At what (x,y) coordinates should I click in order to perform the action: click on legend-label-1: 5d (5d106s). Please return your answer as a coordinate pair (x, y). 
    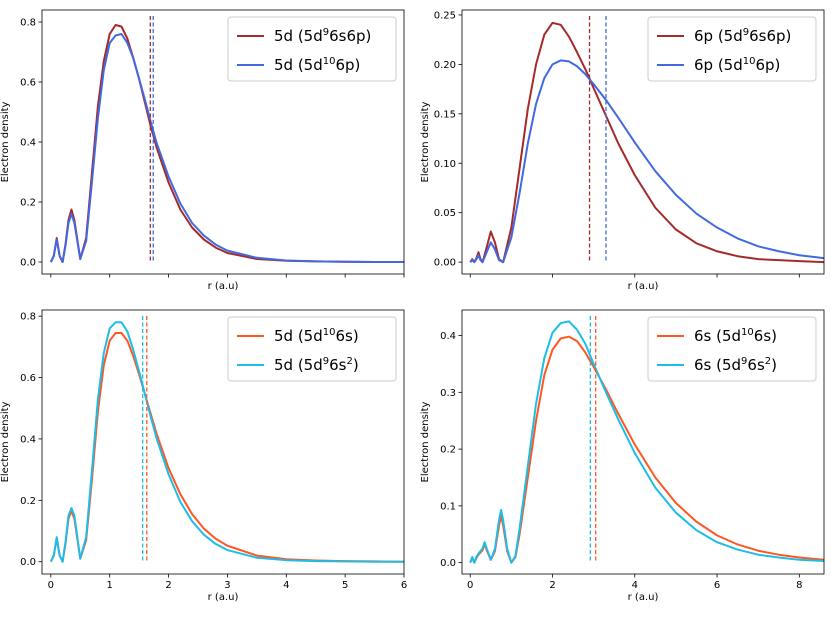
    Looking at the image, I should click on (316, 336).